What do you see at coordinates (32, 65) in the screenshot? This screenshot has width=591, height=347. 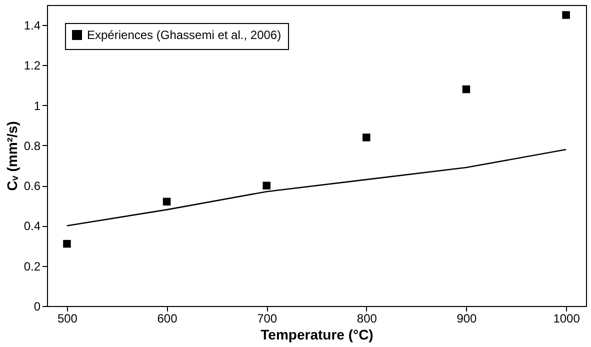 I see `y-tick-label: 1.2` at bounding box center [32, 65].